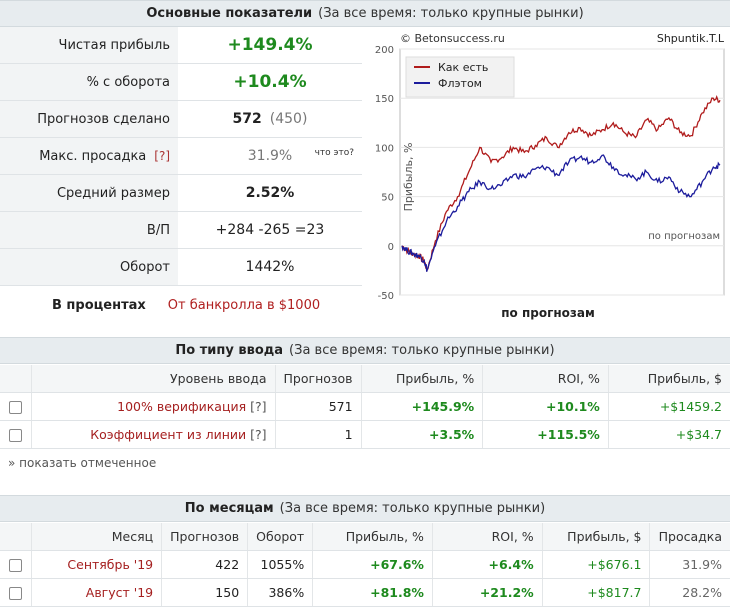  What do you see at coordinates (89, 45) in the screenshot?
I see `stat-label: Чистая прибыль` at bounding box center [89, 45].